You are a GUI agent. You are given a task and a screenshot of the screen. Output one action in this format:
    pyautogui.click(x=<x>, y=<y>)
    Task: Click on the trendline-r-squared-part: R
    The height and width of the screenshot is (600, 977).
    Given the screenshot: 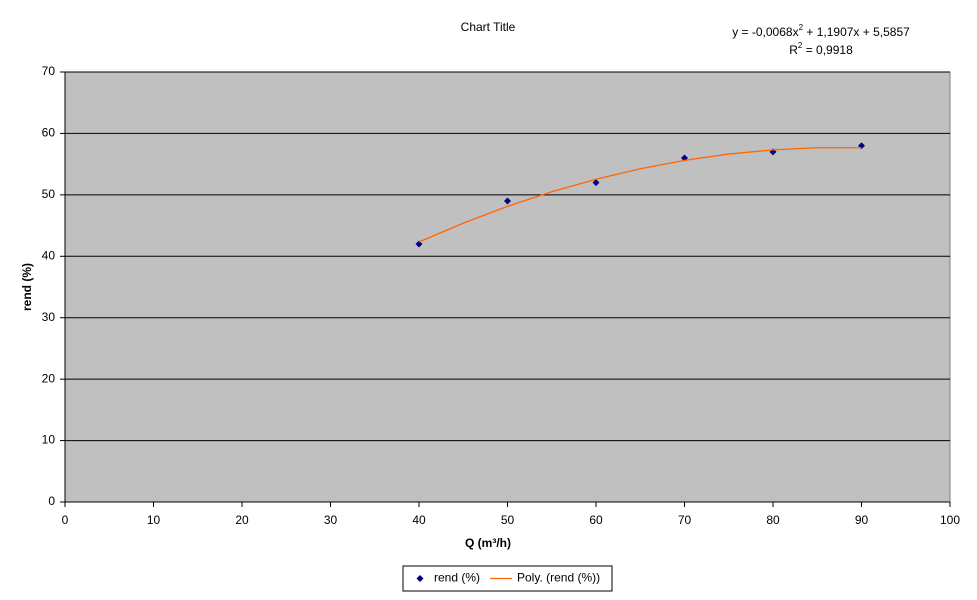 What is the action you would take?
    pyautogui.click(x=793, y=50)
    